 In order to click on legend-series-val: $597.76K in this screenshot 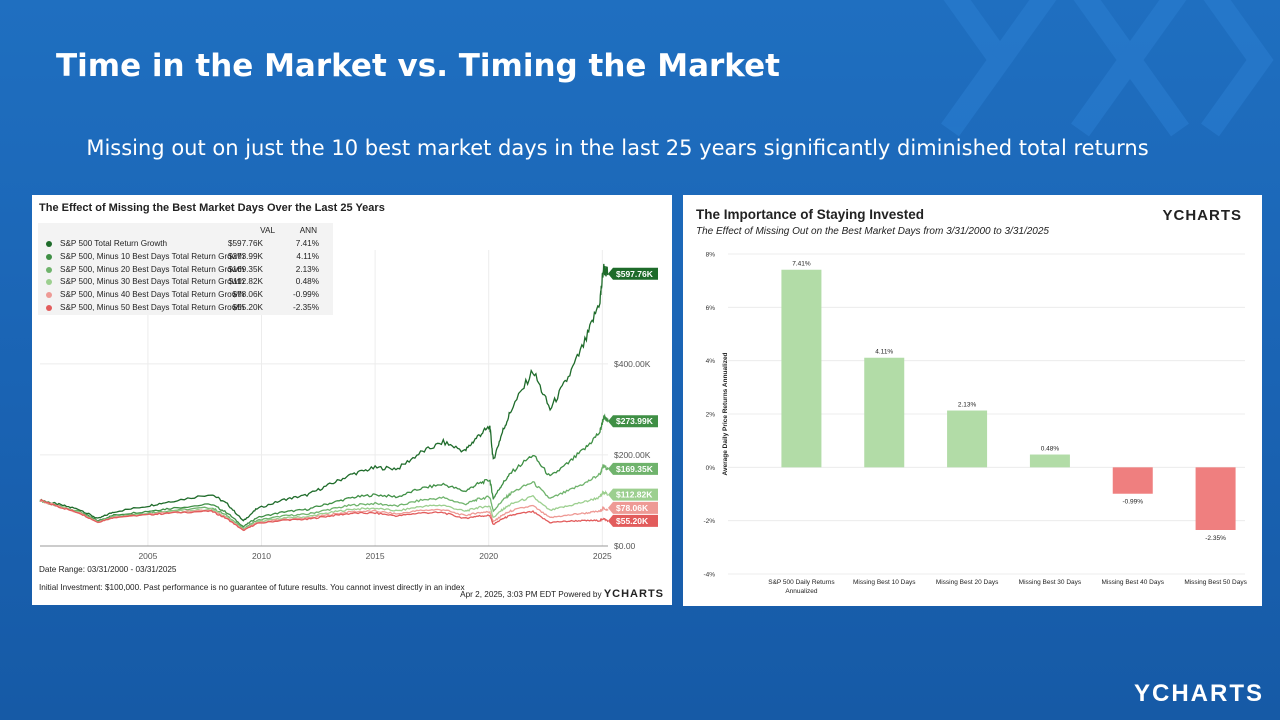, I will do `click(245, 243)`.